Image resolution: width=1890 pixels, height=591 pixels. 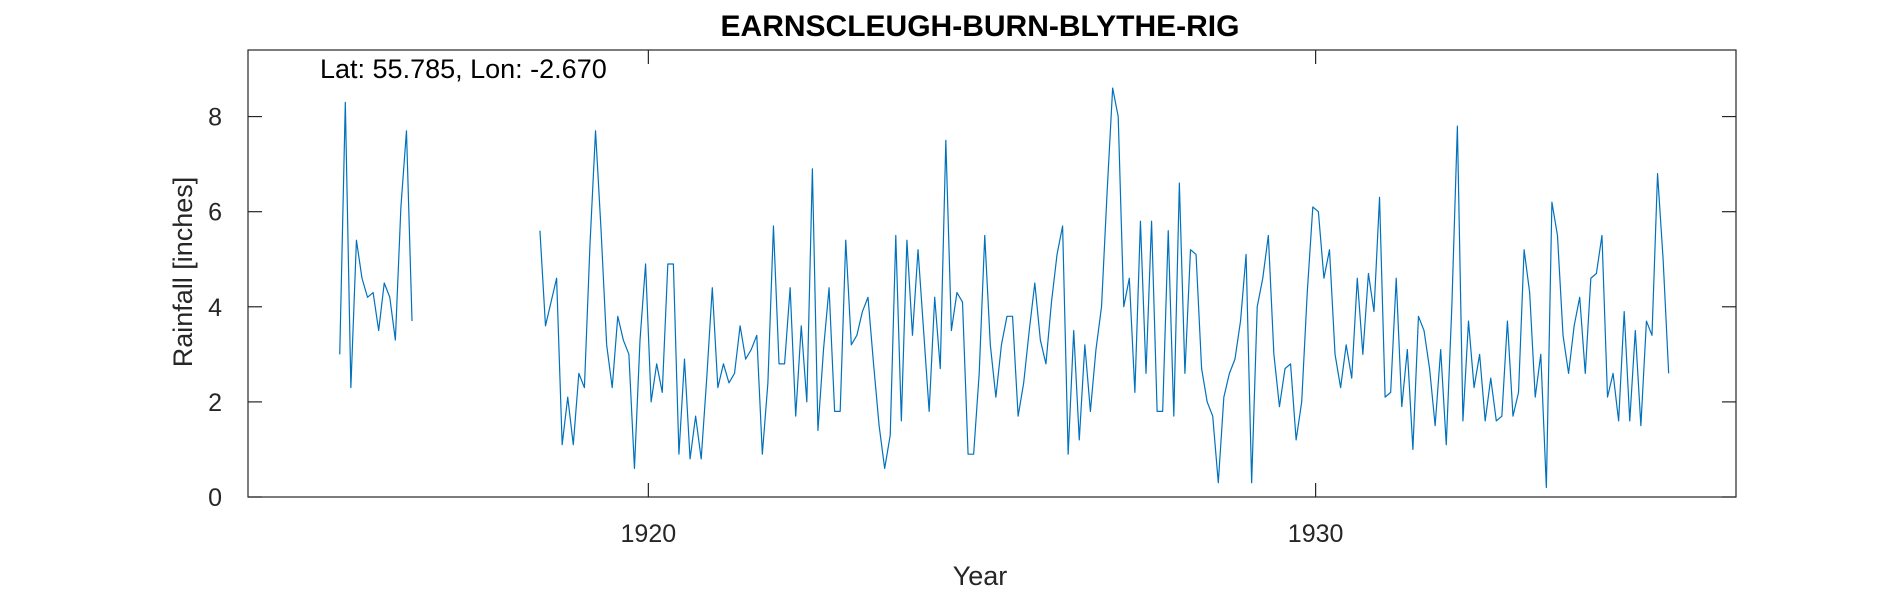 I want to click on x-axis-label: Year, so click(x=980, y=576).